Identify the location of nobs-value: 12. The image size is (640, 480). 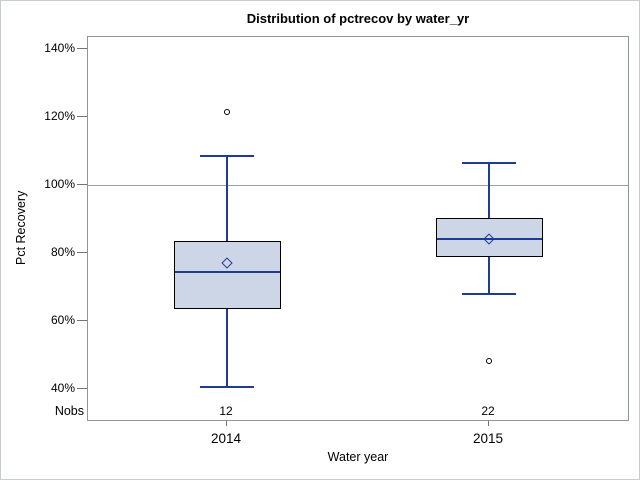
(226, 411).